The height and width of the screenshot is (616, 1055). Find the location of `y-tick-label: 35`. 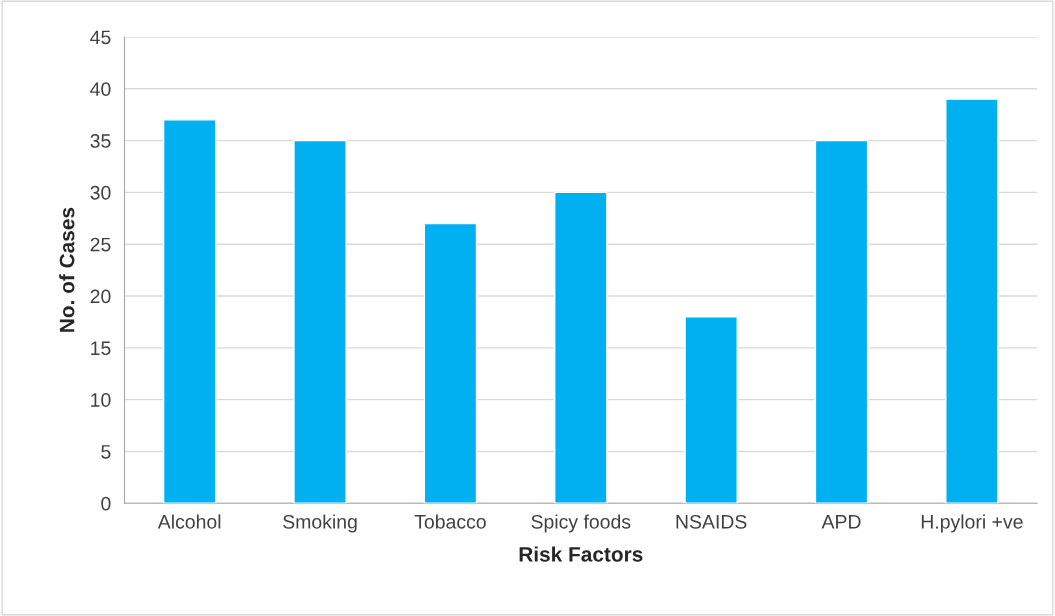

y-tick-label: 35 is located at coordinates (100, 141).